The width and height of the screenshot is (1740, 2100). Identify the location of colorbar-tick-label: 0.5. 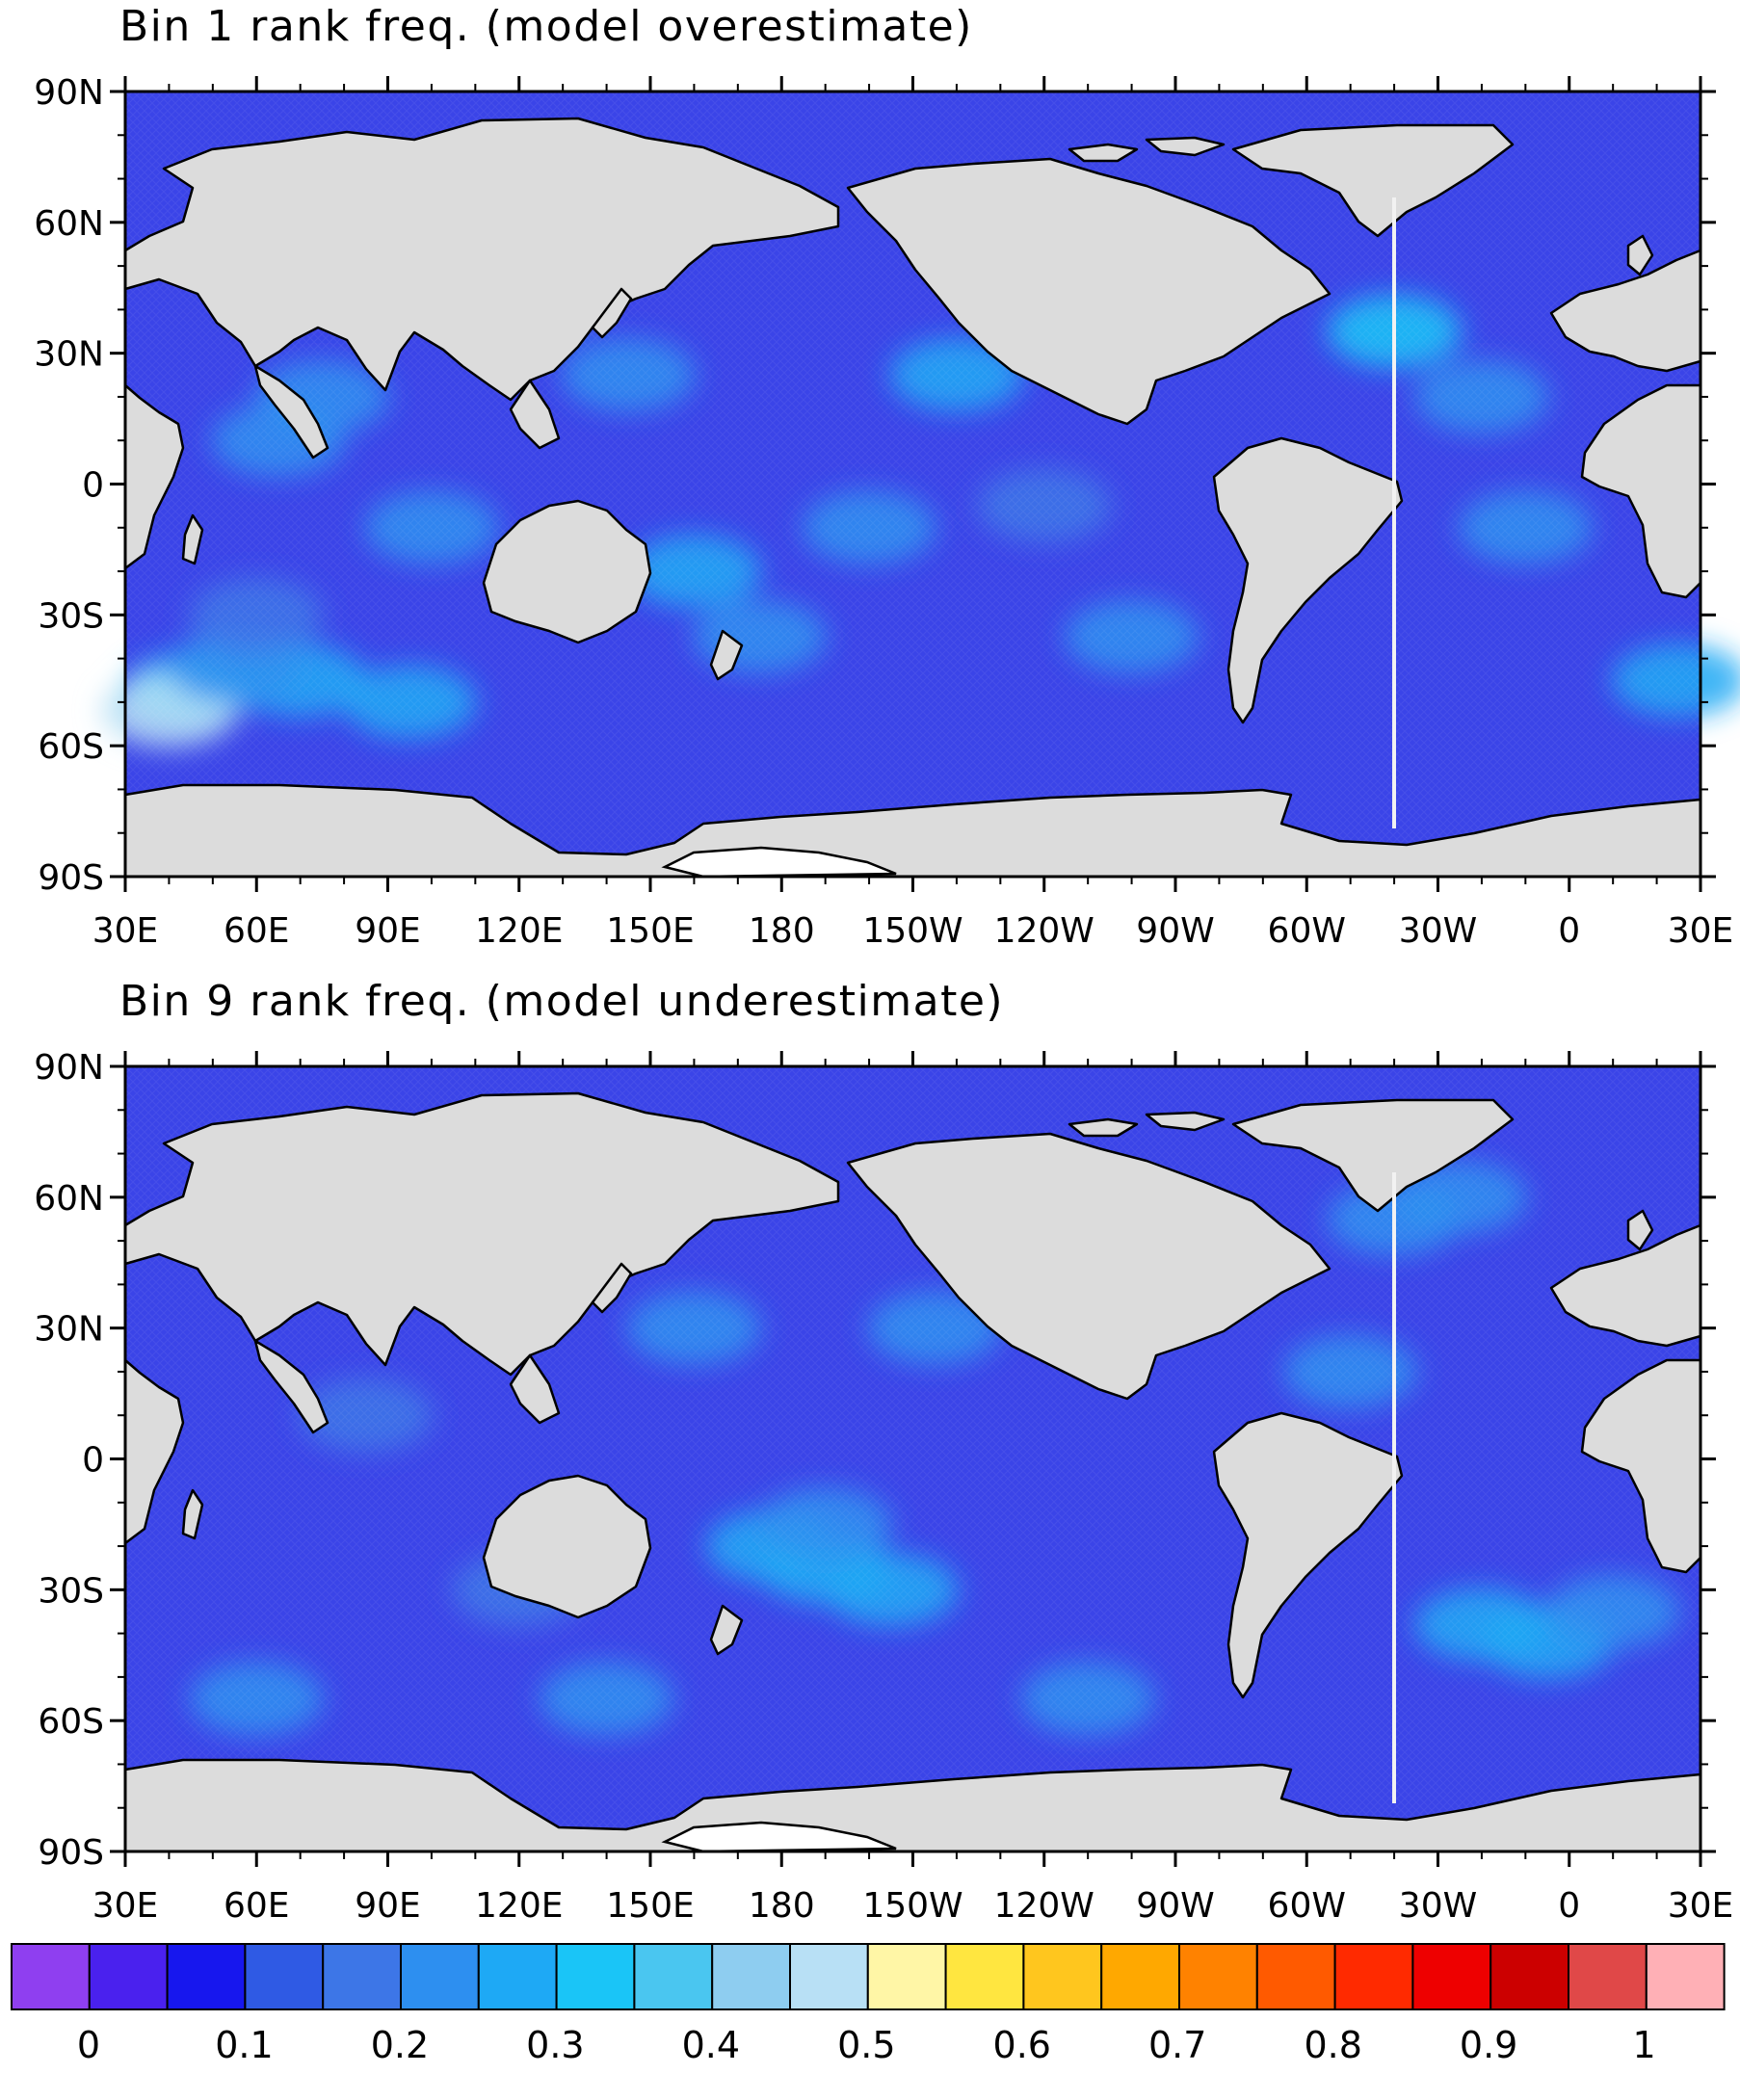
(866, 2045).